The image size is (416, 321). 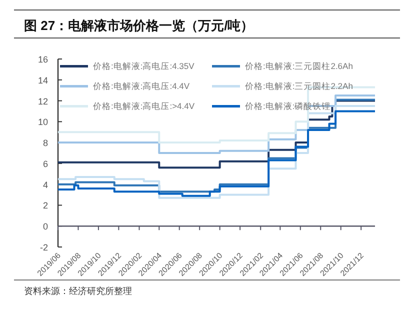 What do you see at coordinates (44, 247) in the screenshot?
I see `y-tick-label: -2` at bounding box center [44, 247].